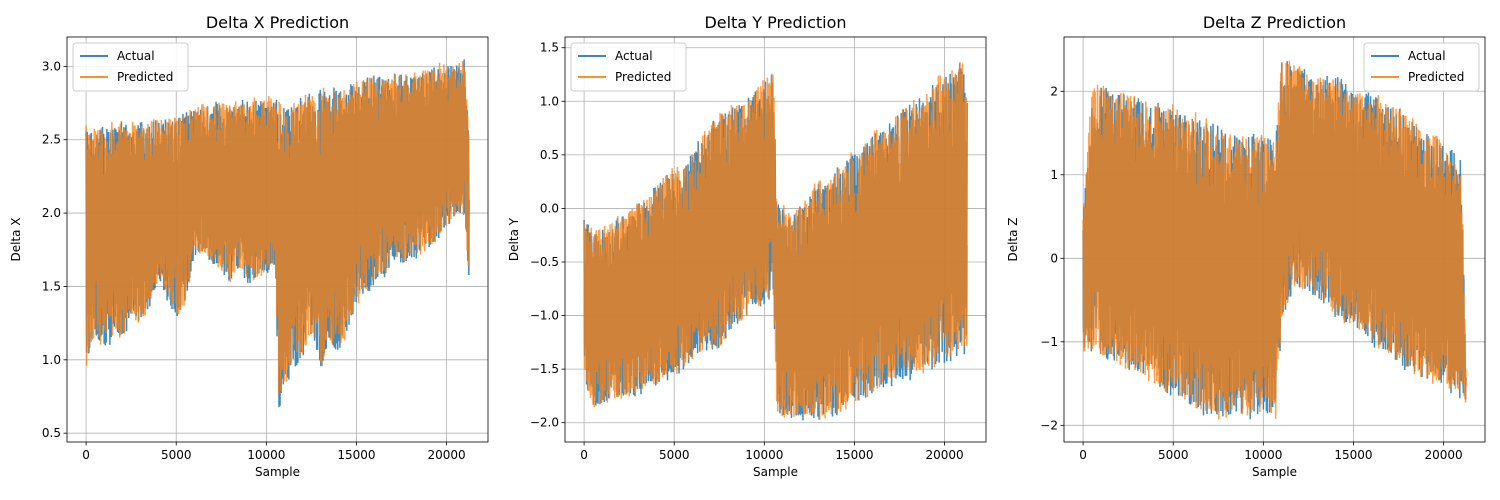  What do you see at coordinates (1054, 175) in the screenshot?
I see `y-tick-label: 1` at bounding box center [1054, 175].